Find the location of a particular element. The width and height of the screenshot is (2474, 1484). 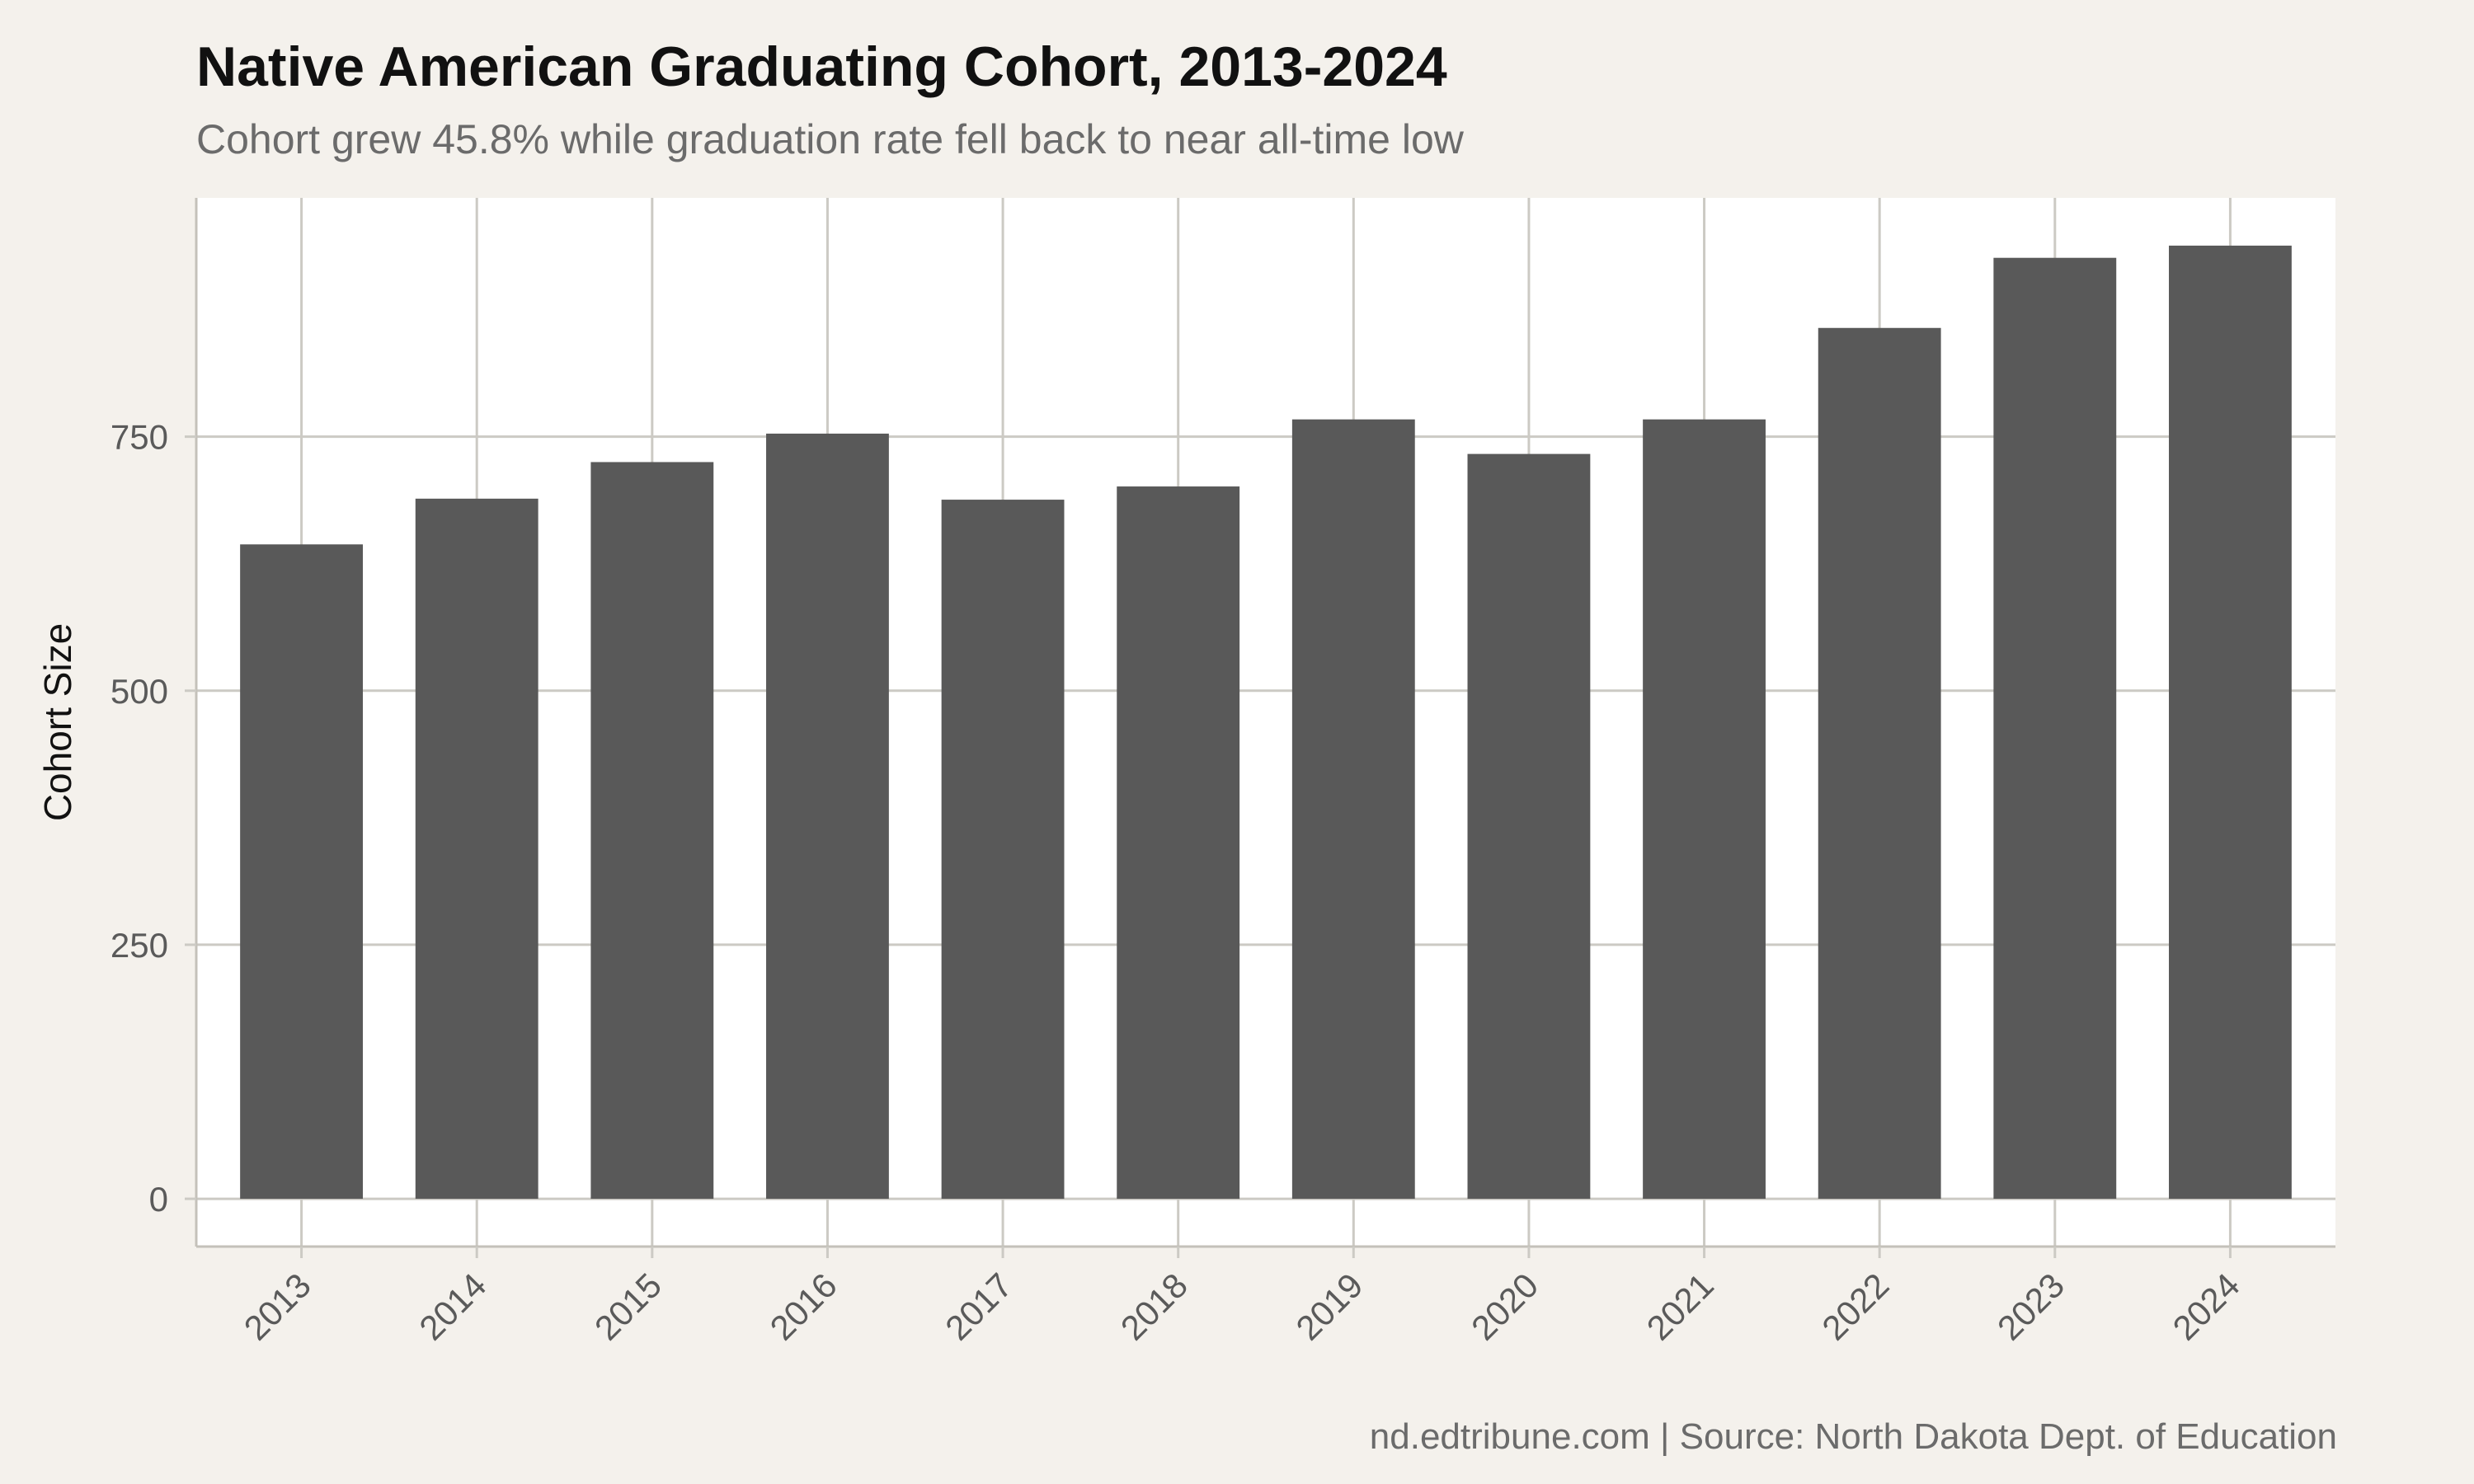

x-tick-label: 2021 is located at coordinates (1680, 1306).